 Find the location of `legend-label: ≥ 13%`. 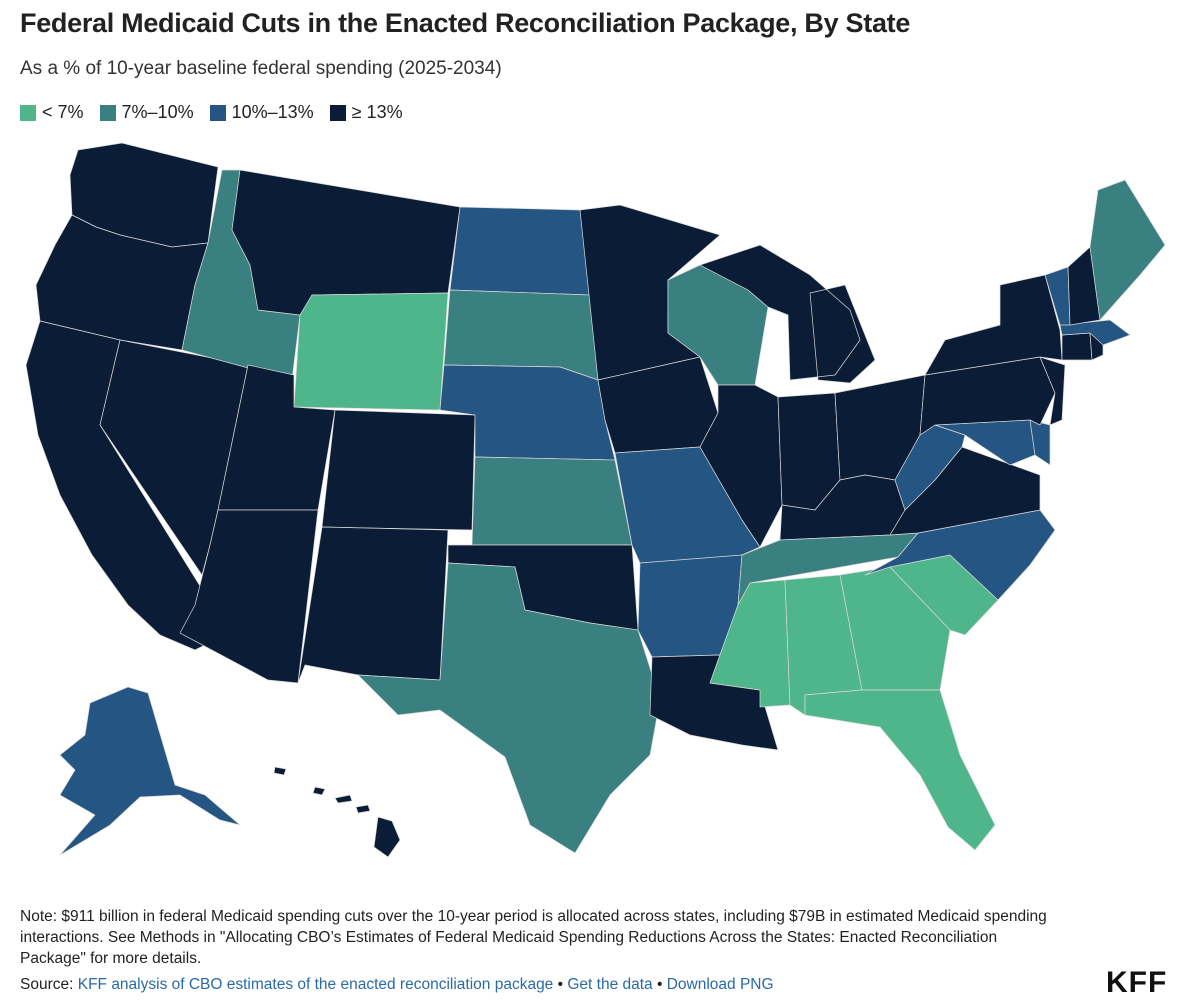

legend-label: ≥ 13% is located at coordinates (377, 112).